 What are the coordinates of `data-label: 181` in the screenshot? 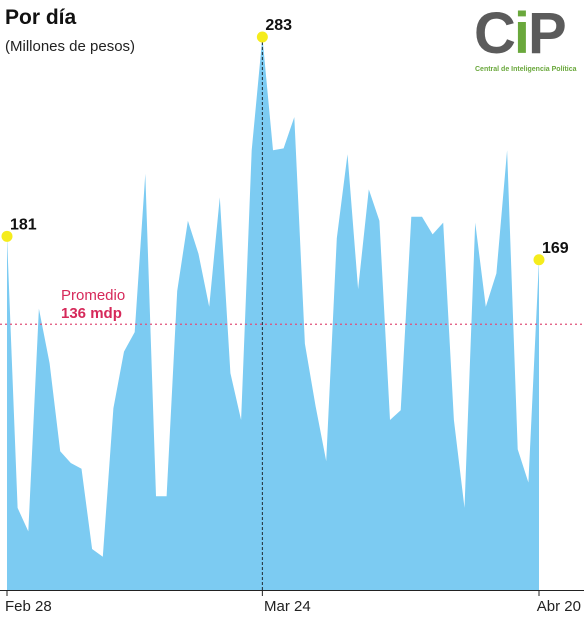 It's located at (23, 224).